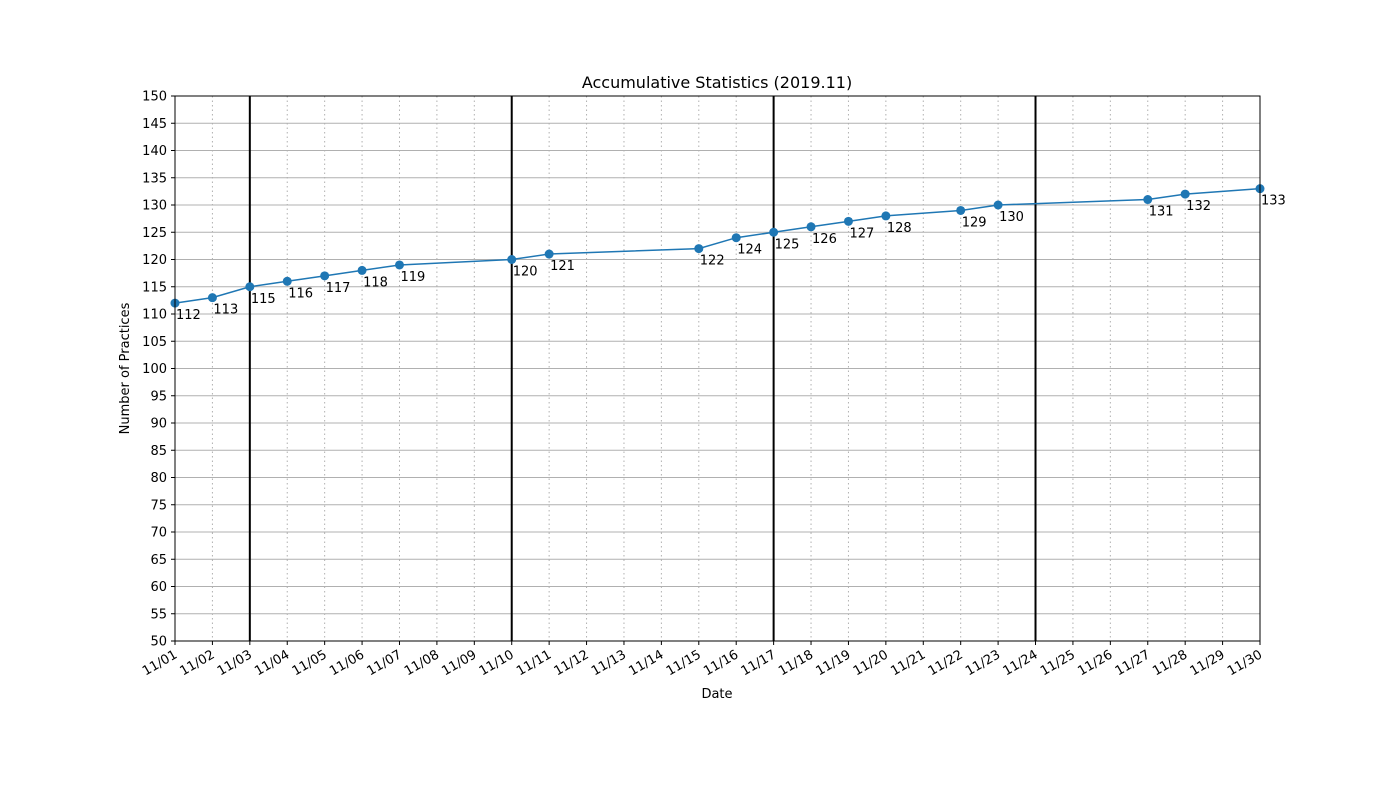 Image resolution: width=1400 pixels, height=800 pixels. I want to click on data-label: 117, so click(338, 288).